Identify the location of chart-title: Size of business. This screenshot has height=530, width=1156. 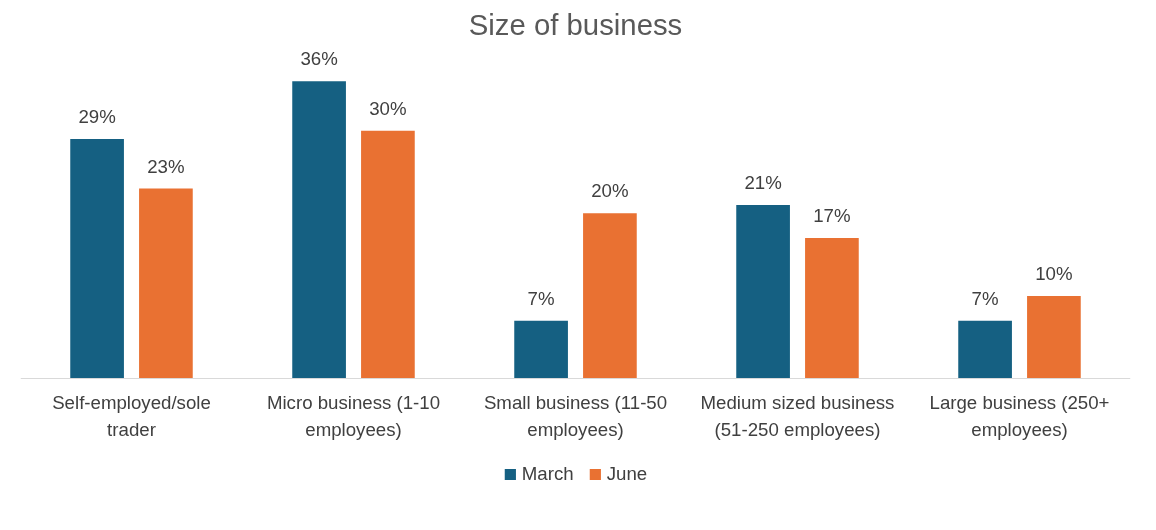
(575, 24).